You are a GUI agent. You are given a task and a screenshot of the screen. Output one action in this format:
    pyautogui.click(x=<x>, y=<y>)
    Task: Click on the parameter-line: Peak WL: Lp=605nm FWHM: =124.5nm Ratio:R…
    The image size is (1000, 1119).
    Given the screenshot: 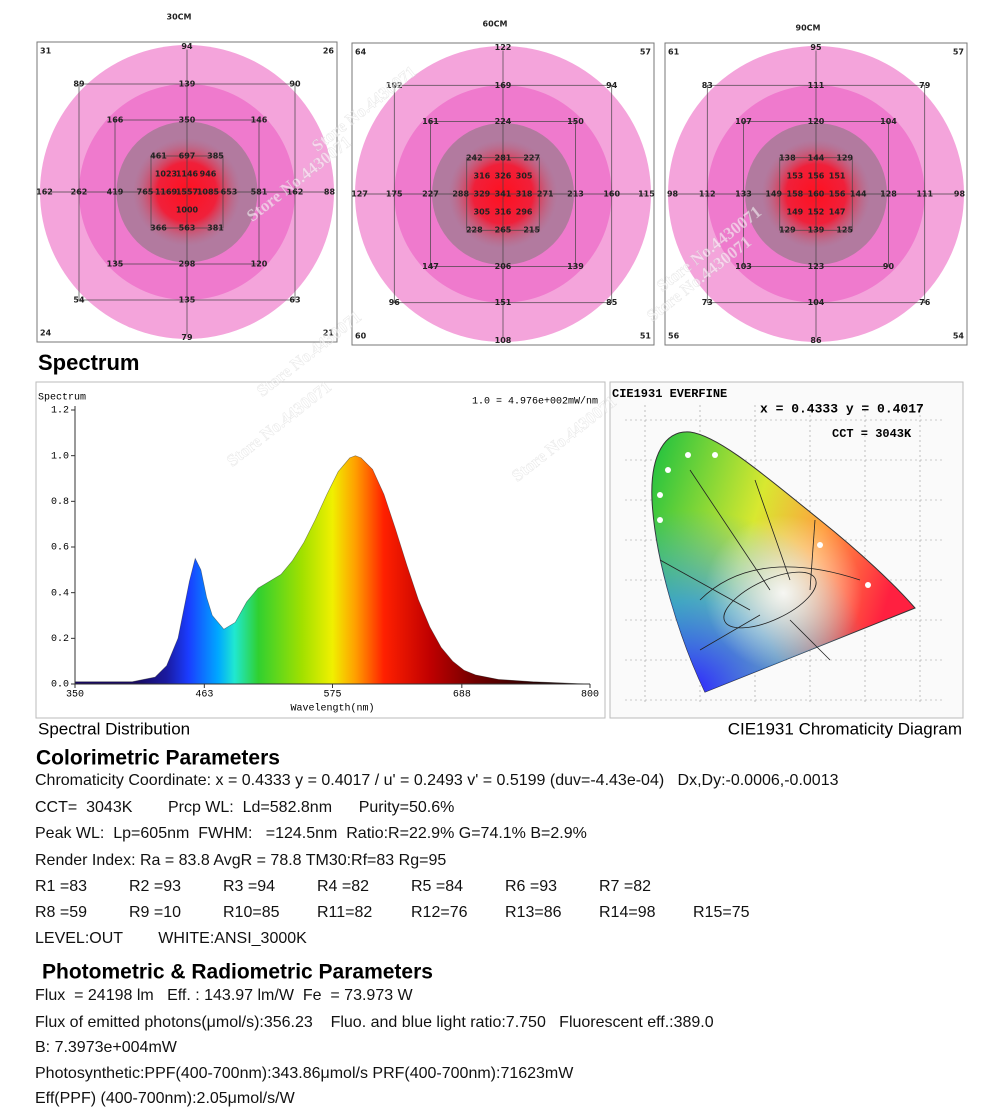 What is the action you would take?
    pyautogui.click(x=311, y=833)
    